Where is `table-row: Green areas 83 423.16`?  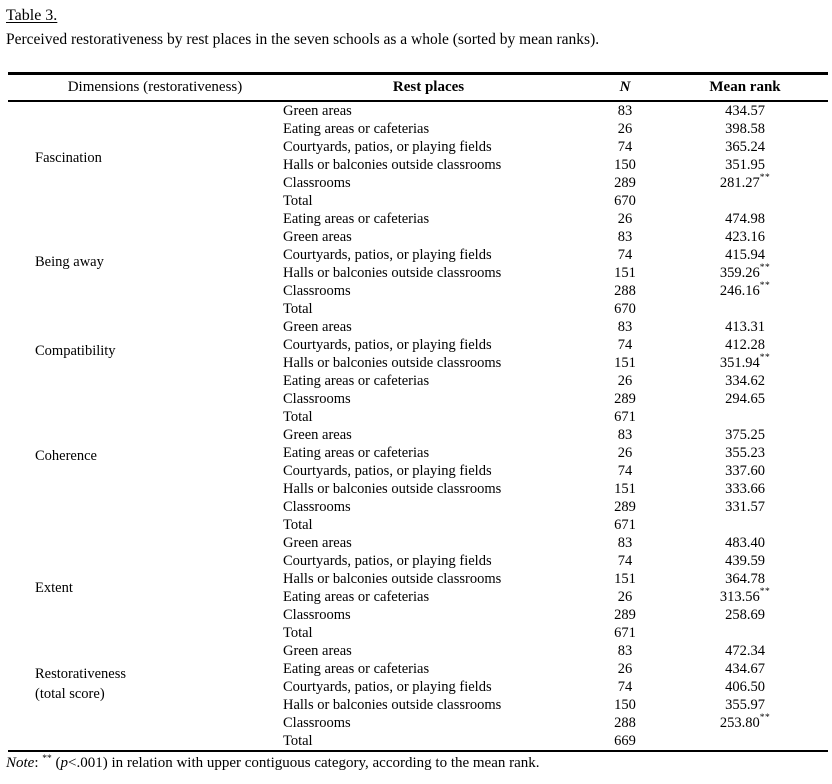 table-row: Green areas 83 423.16 is located at coordinates (418, 237).